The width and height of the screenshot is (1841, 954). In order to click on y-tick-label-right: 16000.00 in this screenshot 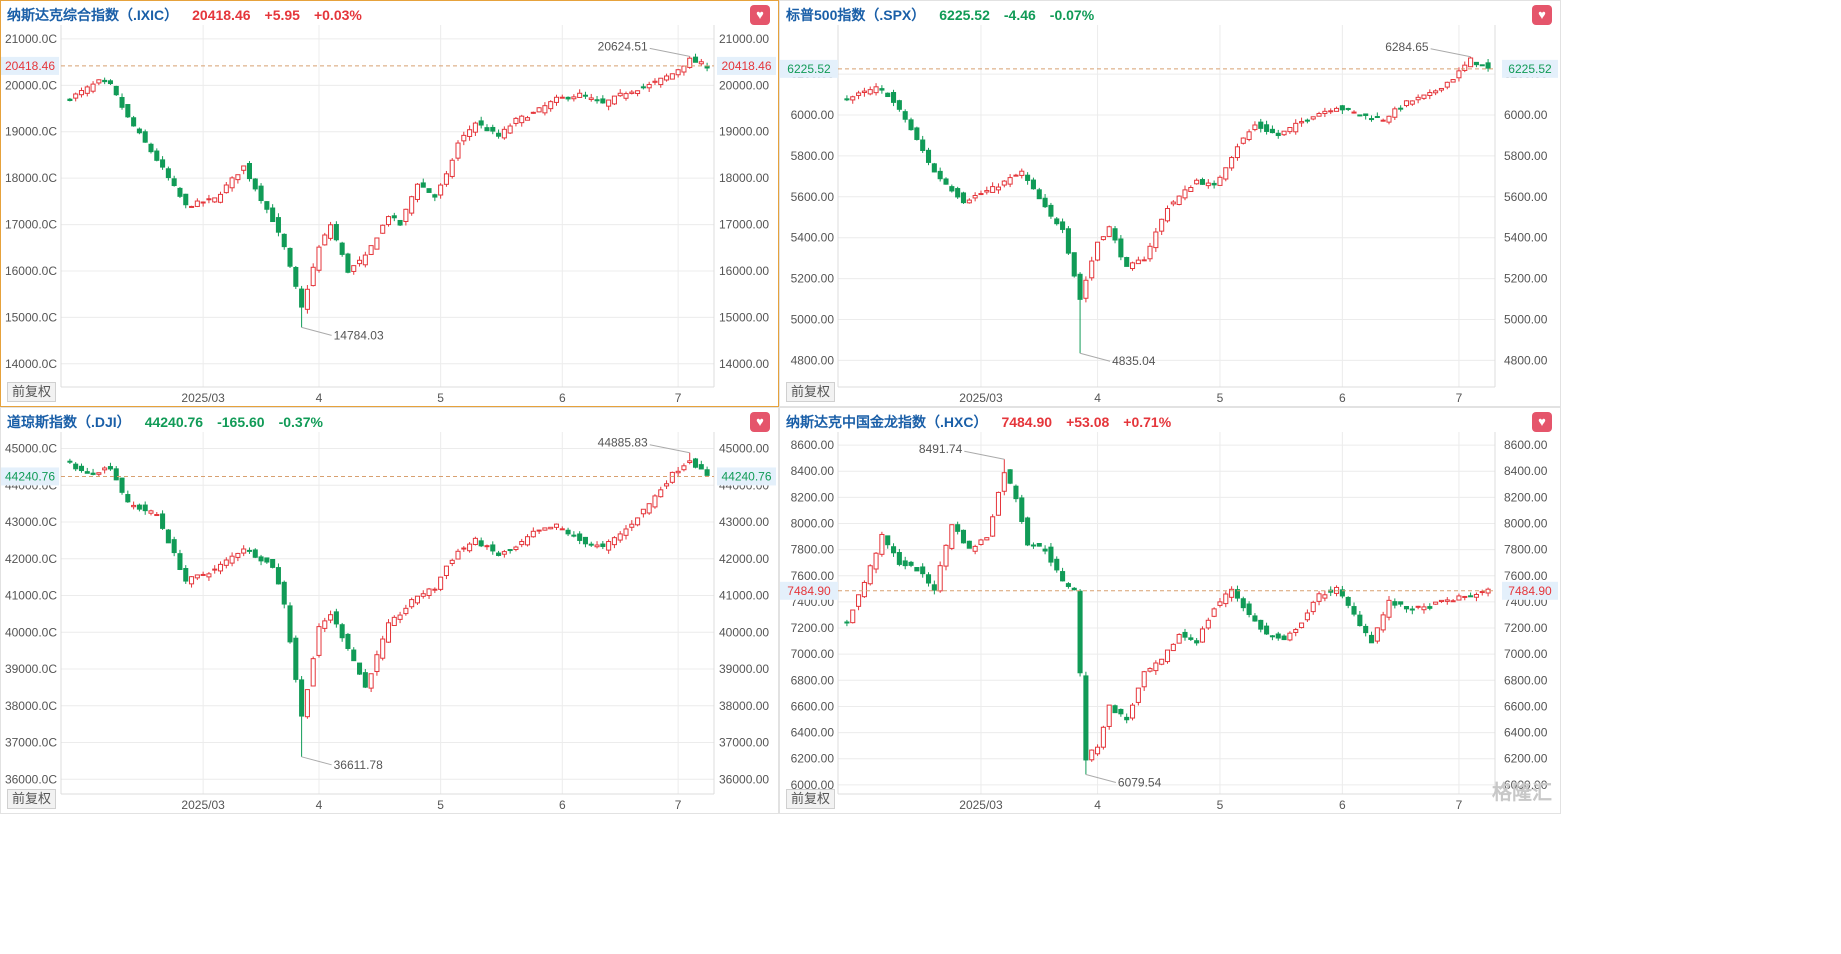, I will do `click(744, 271)`.